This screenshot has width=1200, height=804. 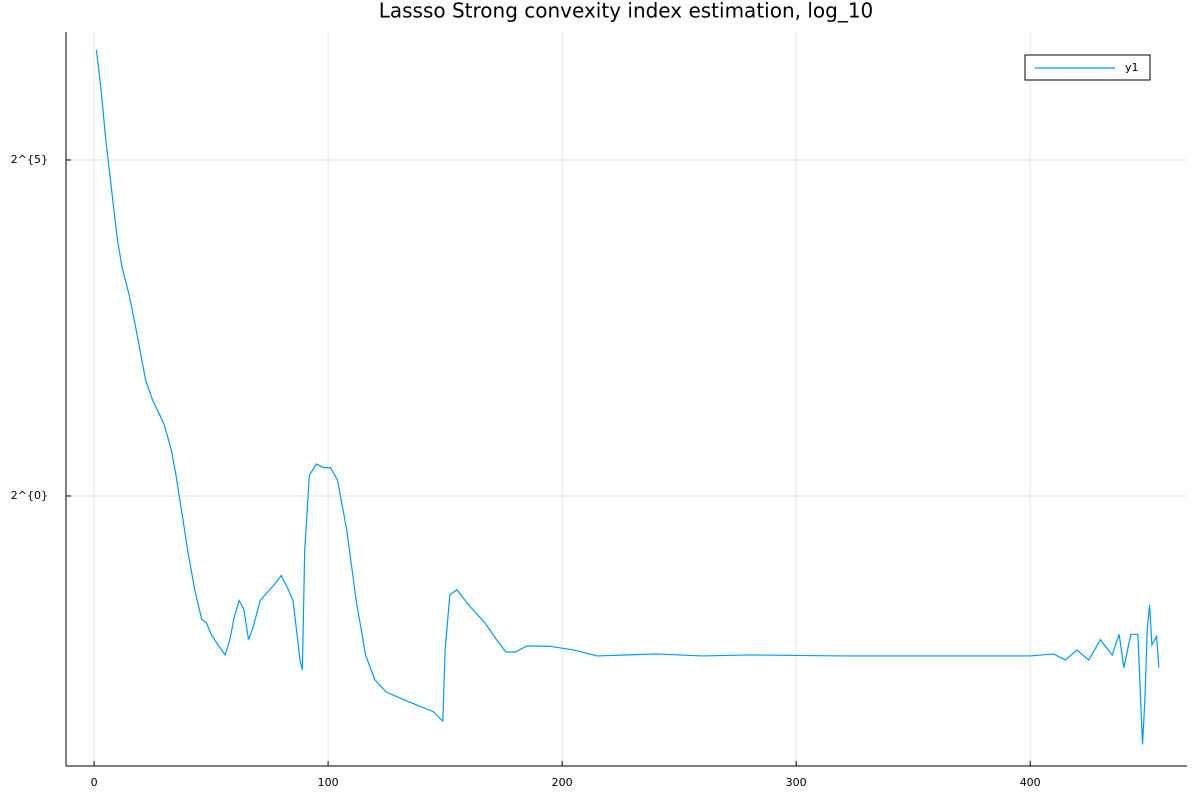 What do you see at coordinates (1030, 782) in the screenshot?
I see `x-tick-label: 400` at bounding box center [1030, 782].